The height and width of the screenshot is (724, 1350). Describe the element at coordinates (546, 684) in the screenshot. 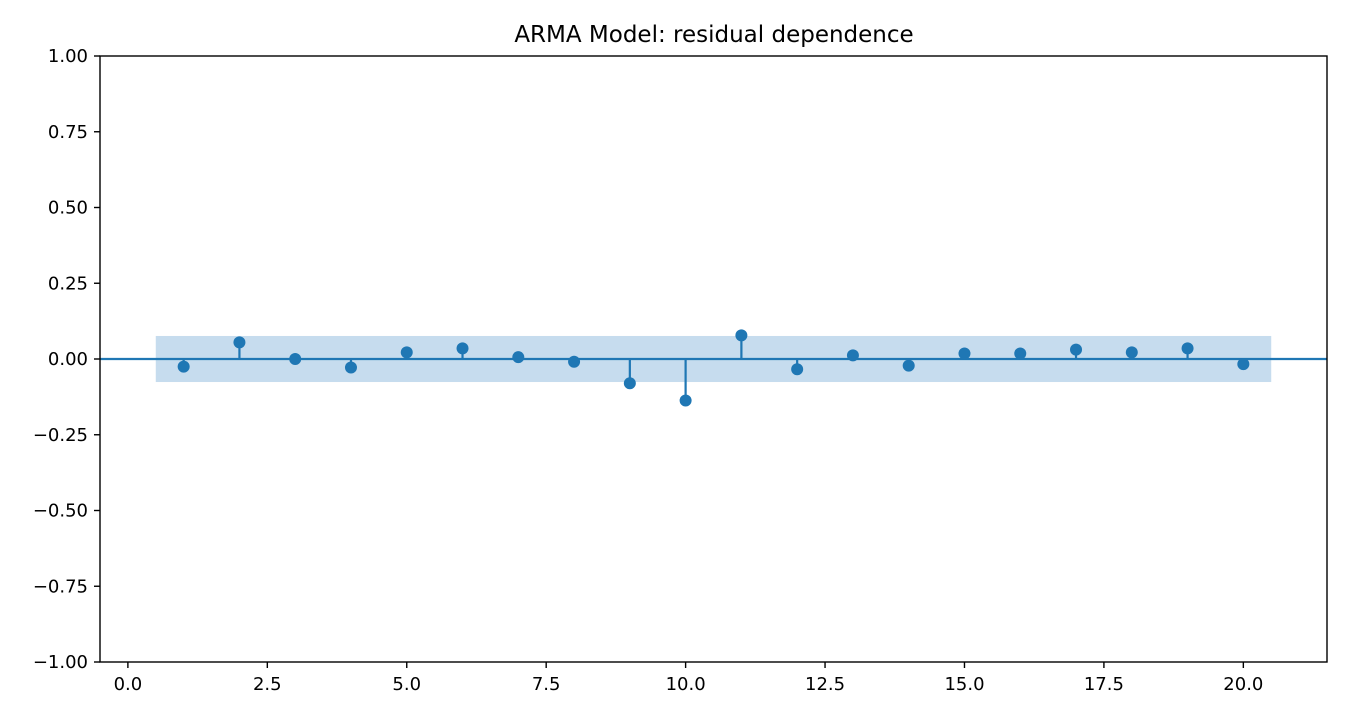

I see `x-tick-label: 7.5` at that location.